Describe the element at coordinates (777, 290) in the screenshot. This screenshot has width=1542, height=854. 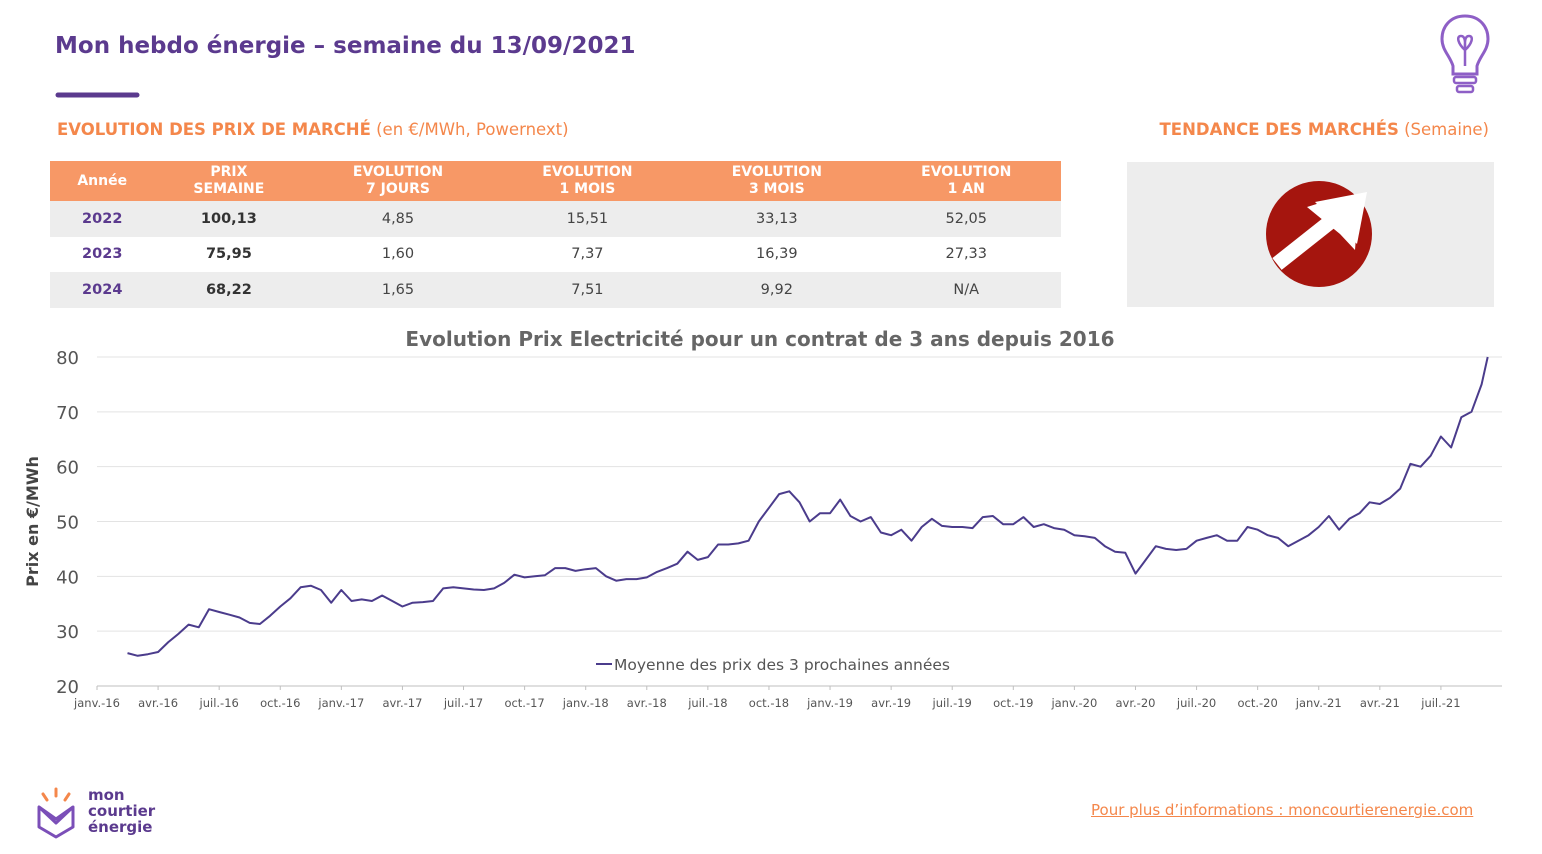
I see `table-cell: 9,92` at that location.